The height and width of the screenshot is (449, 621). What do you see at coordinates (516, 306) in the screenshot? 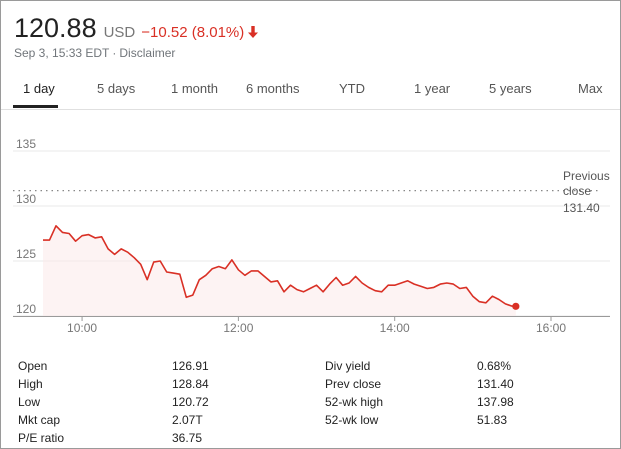
I see `last-price-point` at bounding box center [516, 306].